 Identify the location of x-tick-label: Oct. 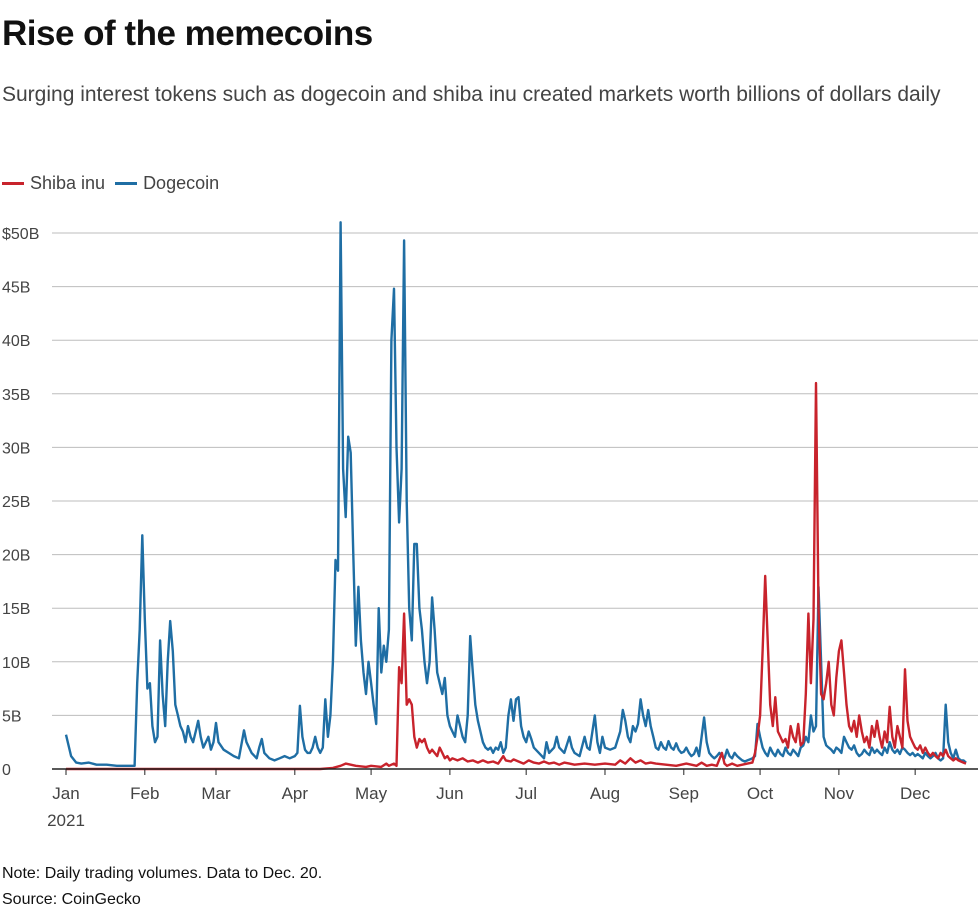
(760, 793).